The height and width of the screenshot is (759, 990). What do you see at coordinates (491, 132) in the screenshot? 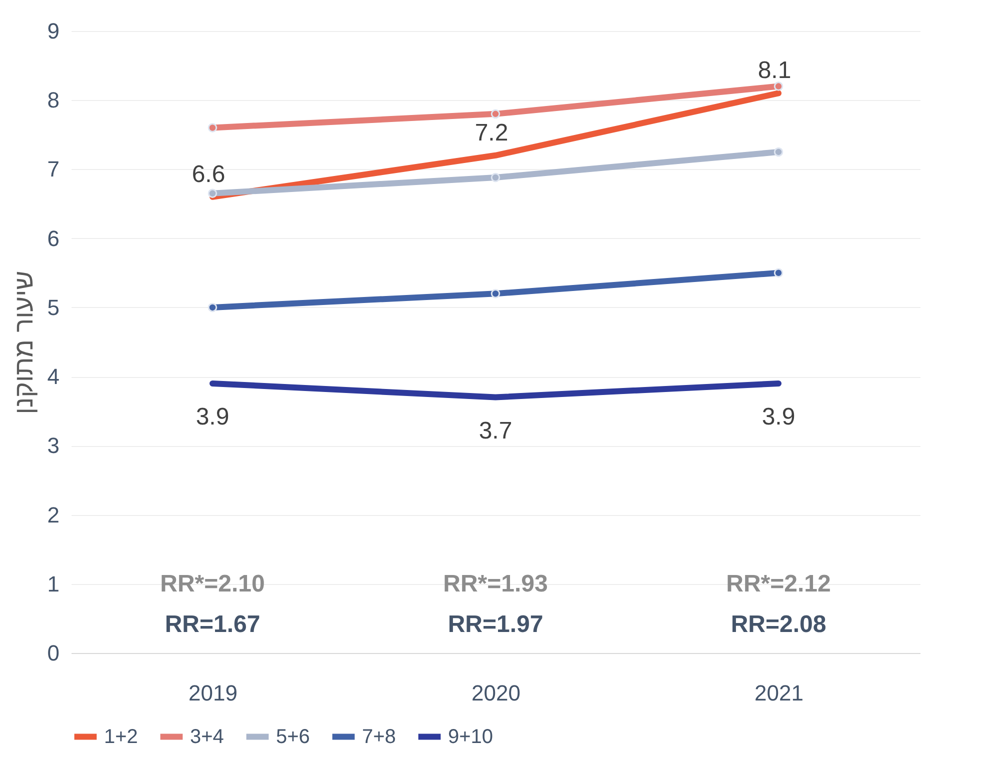
I see `data-label: 7.2` at bounding box center [491, 132].